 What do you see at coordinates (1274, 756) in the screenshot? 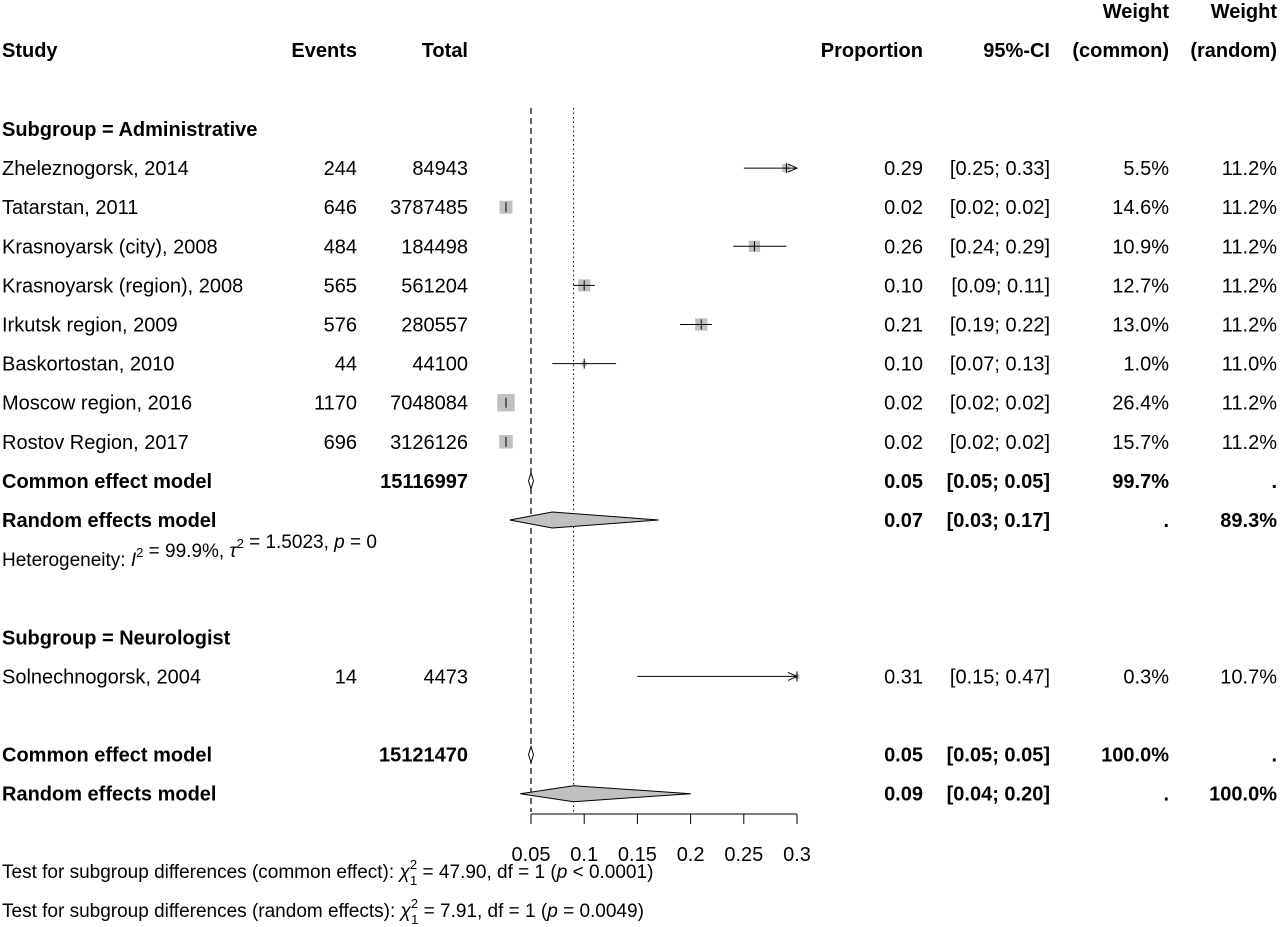
I see `overall-common-row-weight-random: .` at bounding box center [1274, 756].